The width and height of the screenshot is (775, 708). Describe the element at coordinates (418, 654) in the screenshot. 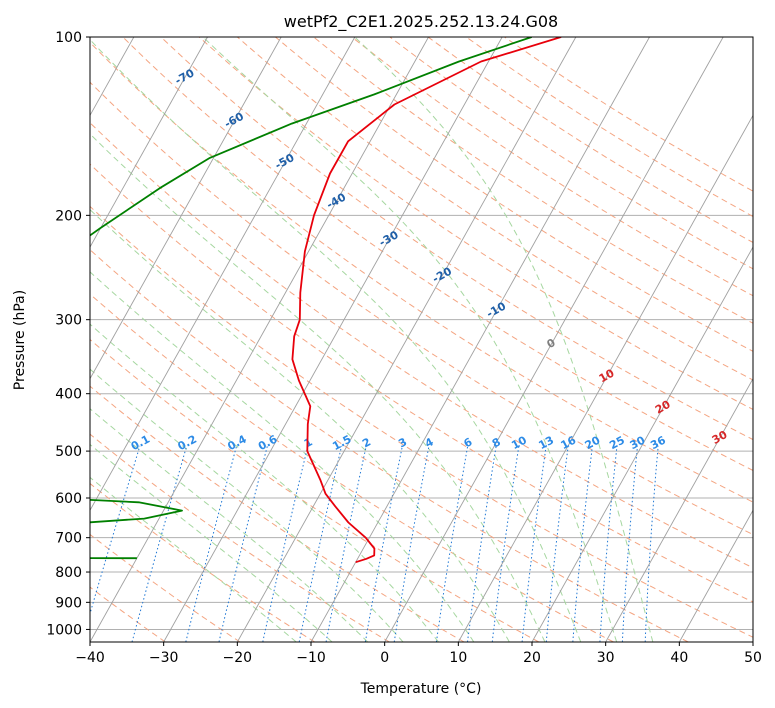

I see `x-axis: −40 −30 −20 −10 0 10 20 30 40 50` at that location.